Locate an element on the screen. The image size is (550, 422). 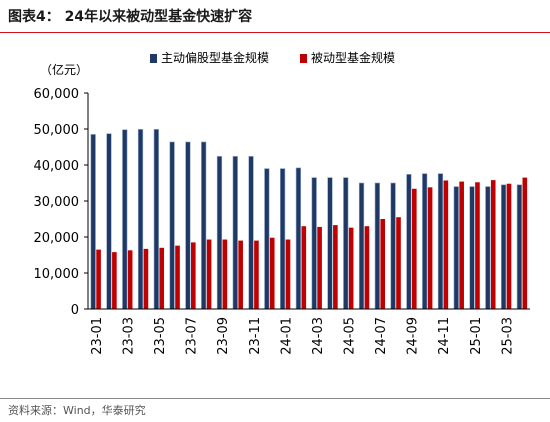
legend-swatch-passive is located at coordinates (303, 58).